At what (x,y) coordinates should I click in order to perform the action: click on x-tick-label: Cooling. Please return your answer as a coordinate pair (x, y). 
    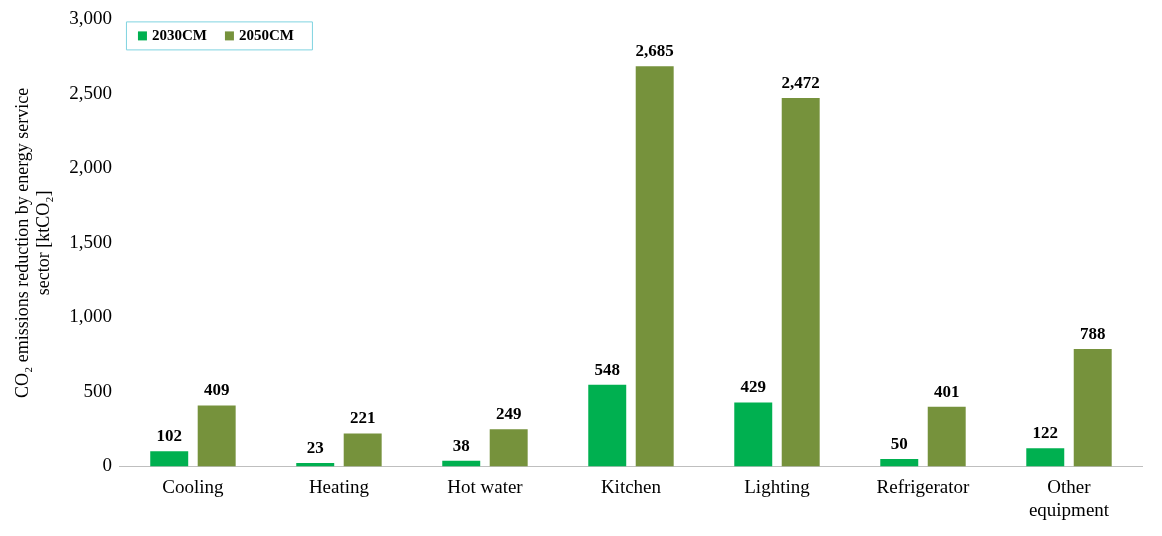
    Looking at the image, I should click on (193, 486).